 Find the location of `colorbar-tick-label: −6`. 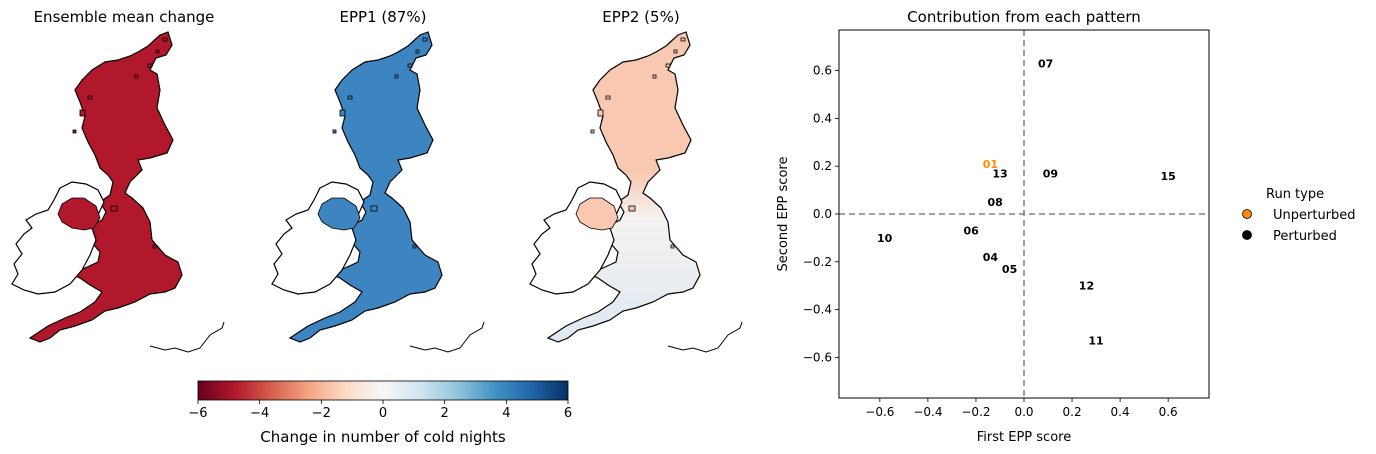

colorbar-tick-label: −6 is located at coordinates (197, 413).